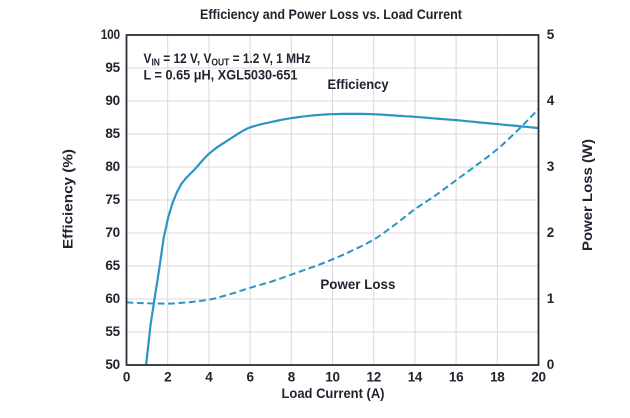 The width and height of the screenshot is (630, 418). Describe the element at coordinates (332, 377) in the screenshot. I see `svg-text: 10` at that location.